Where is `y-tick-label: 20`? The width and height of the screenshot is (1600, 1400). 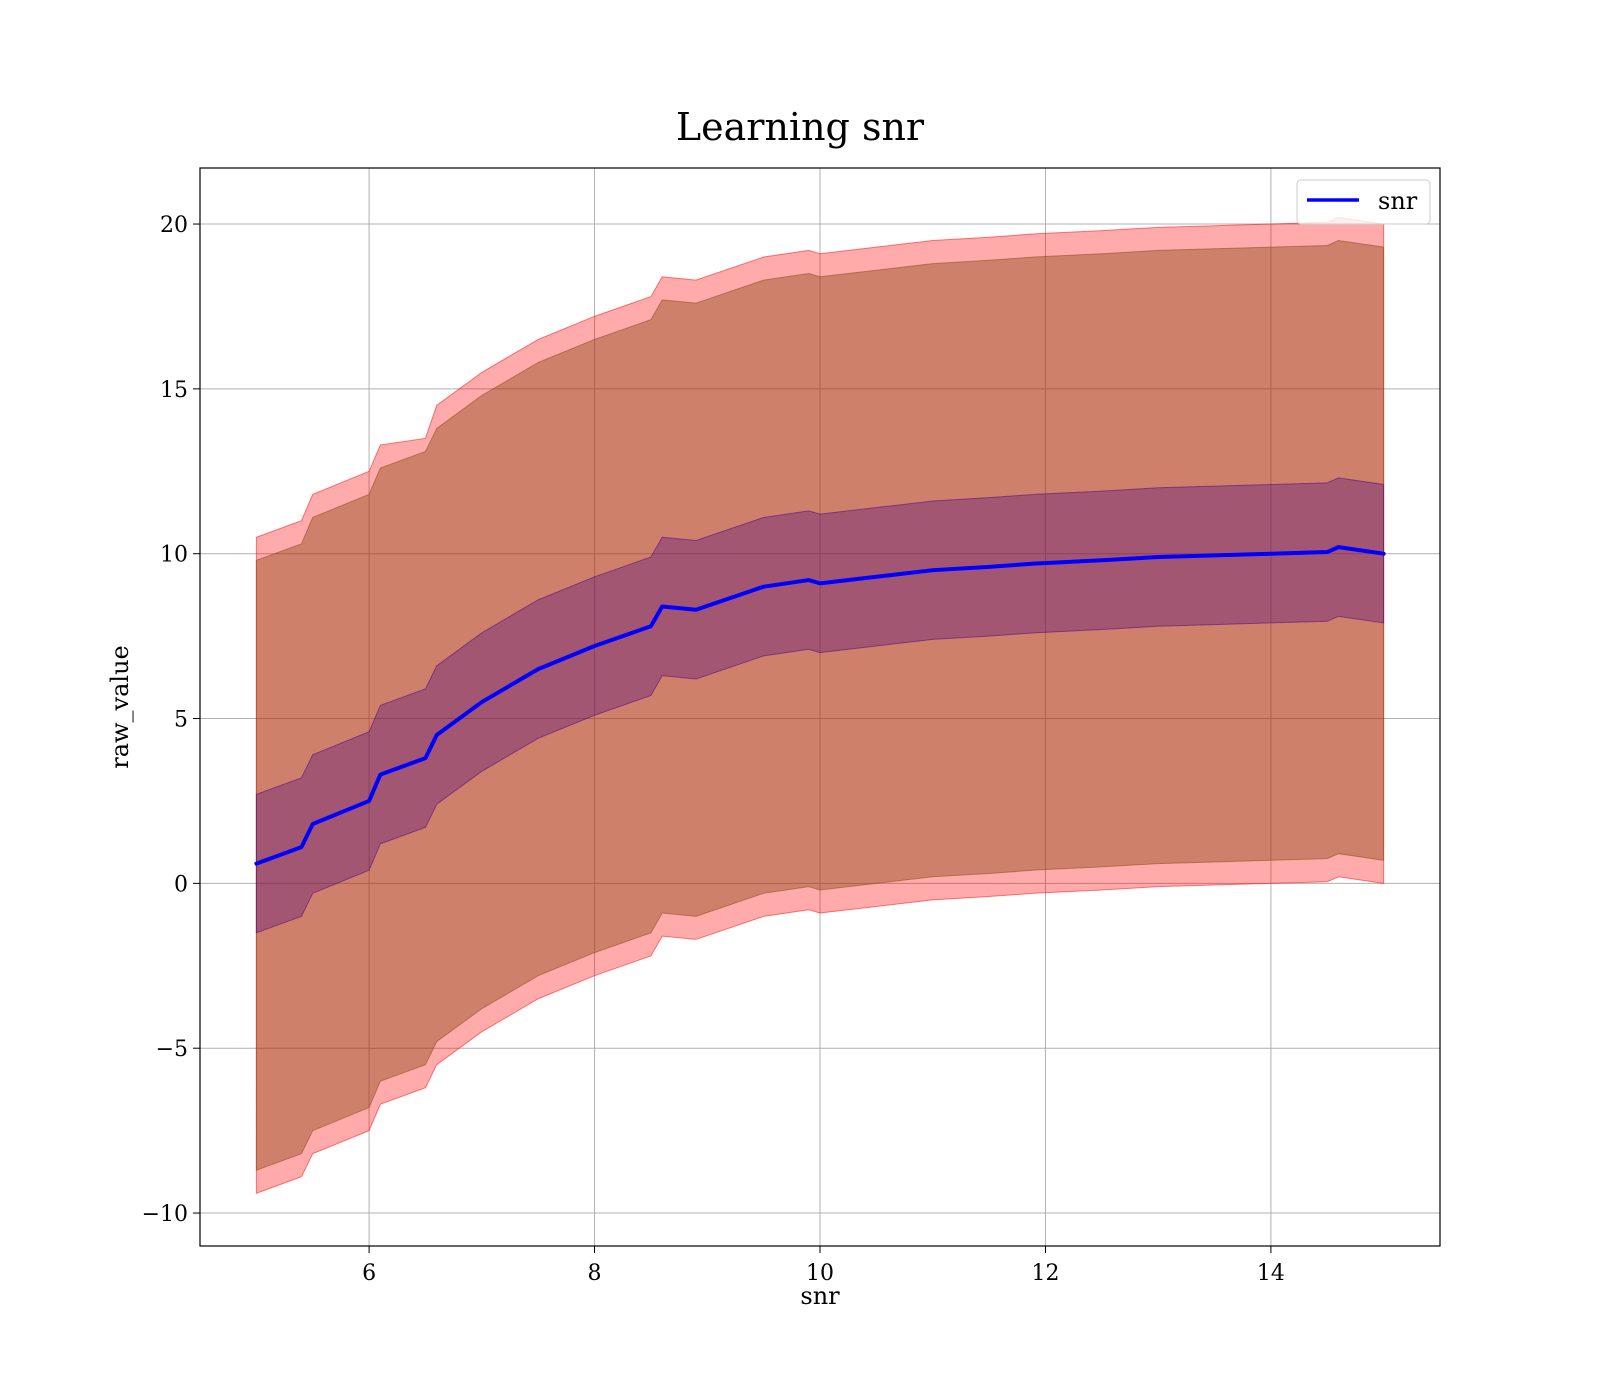 y-tick-label: 20 is located at coordinates (174, 225).